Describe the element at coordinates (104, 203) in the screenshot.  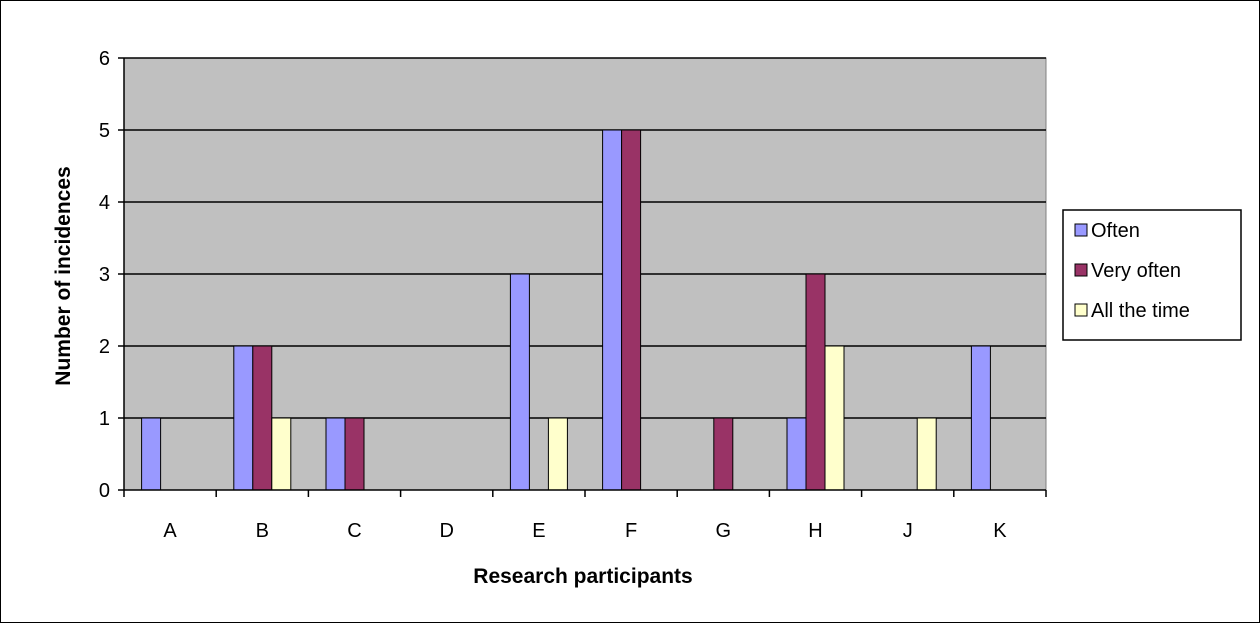
I see `y-tick-label: 4` at that location.